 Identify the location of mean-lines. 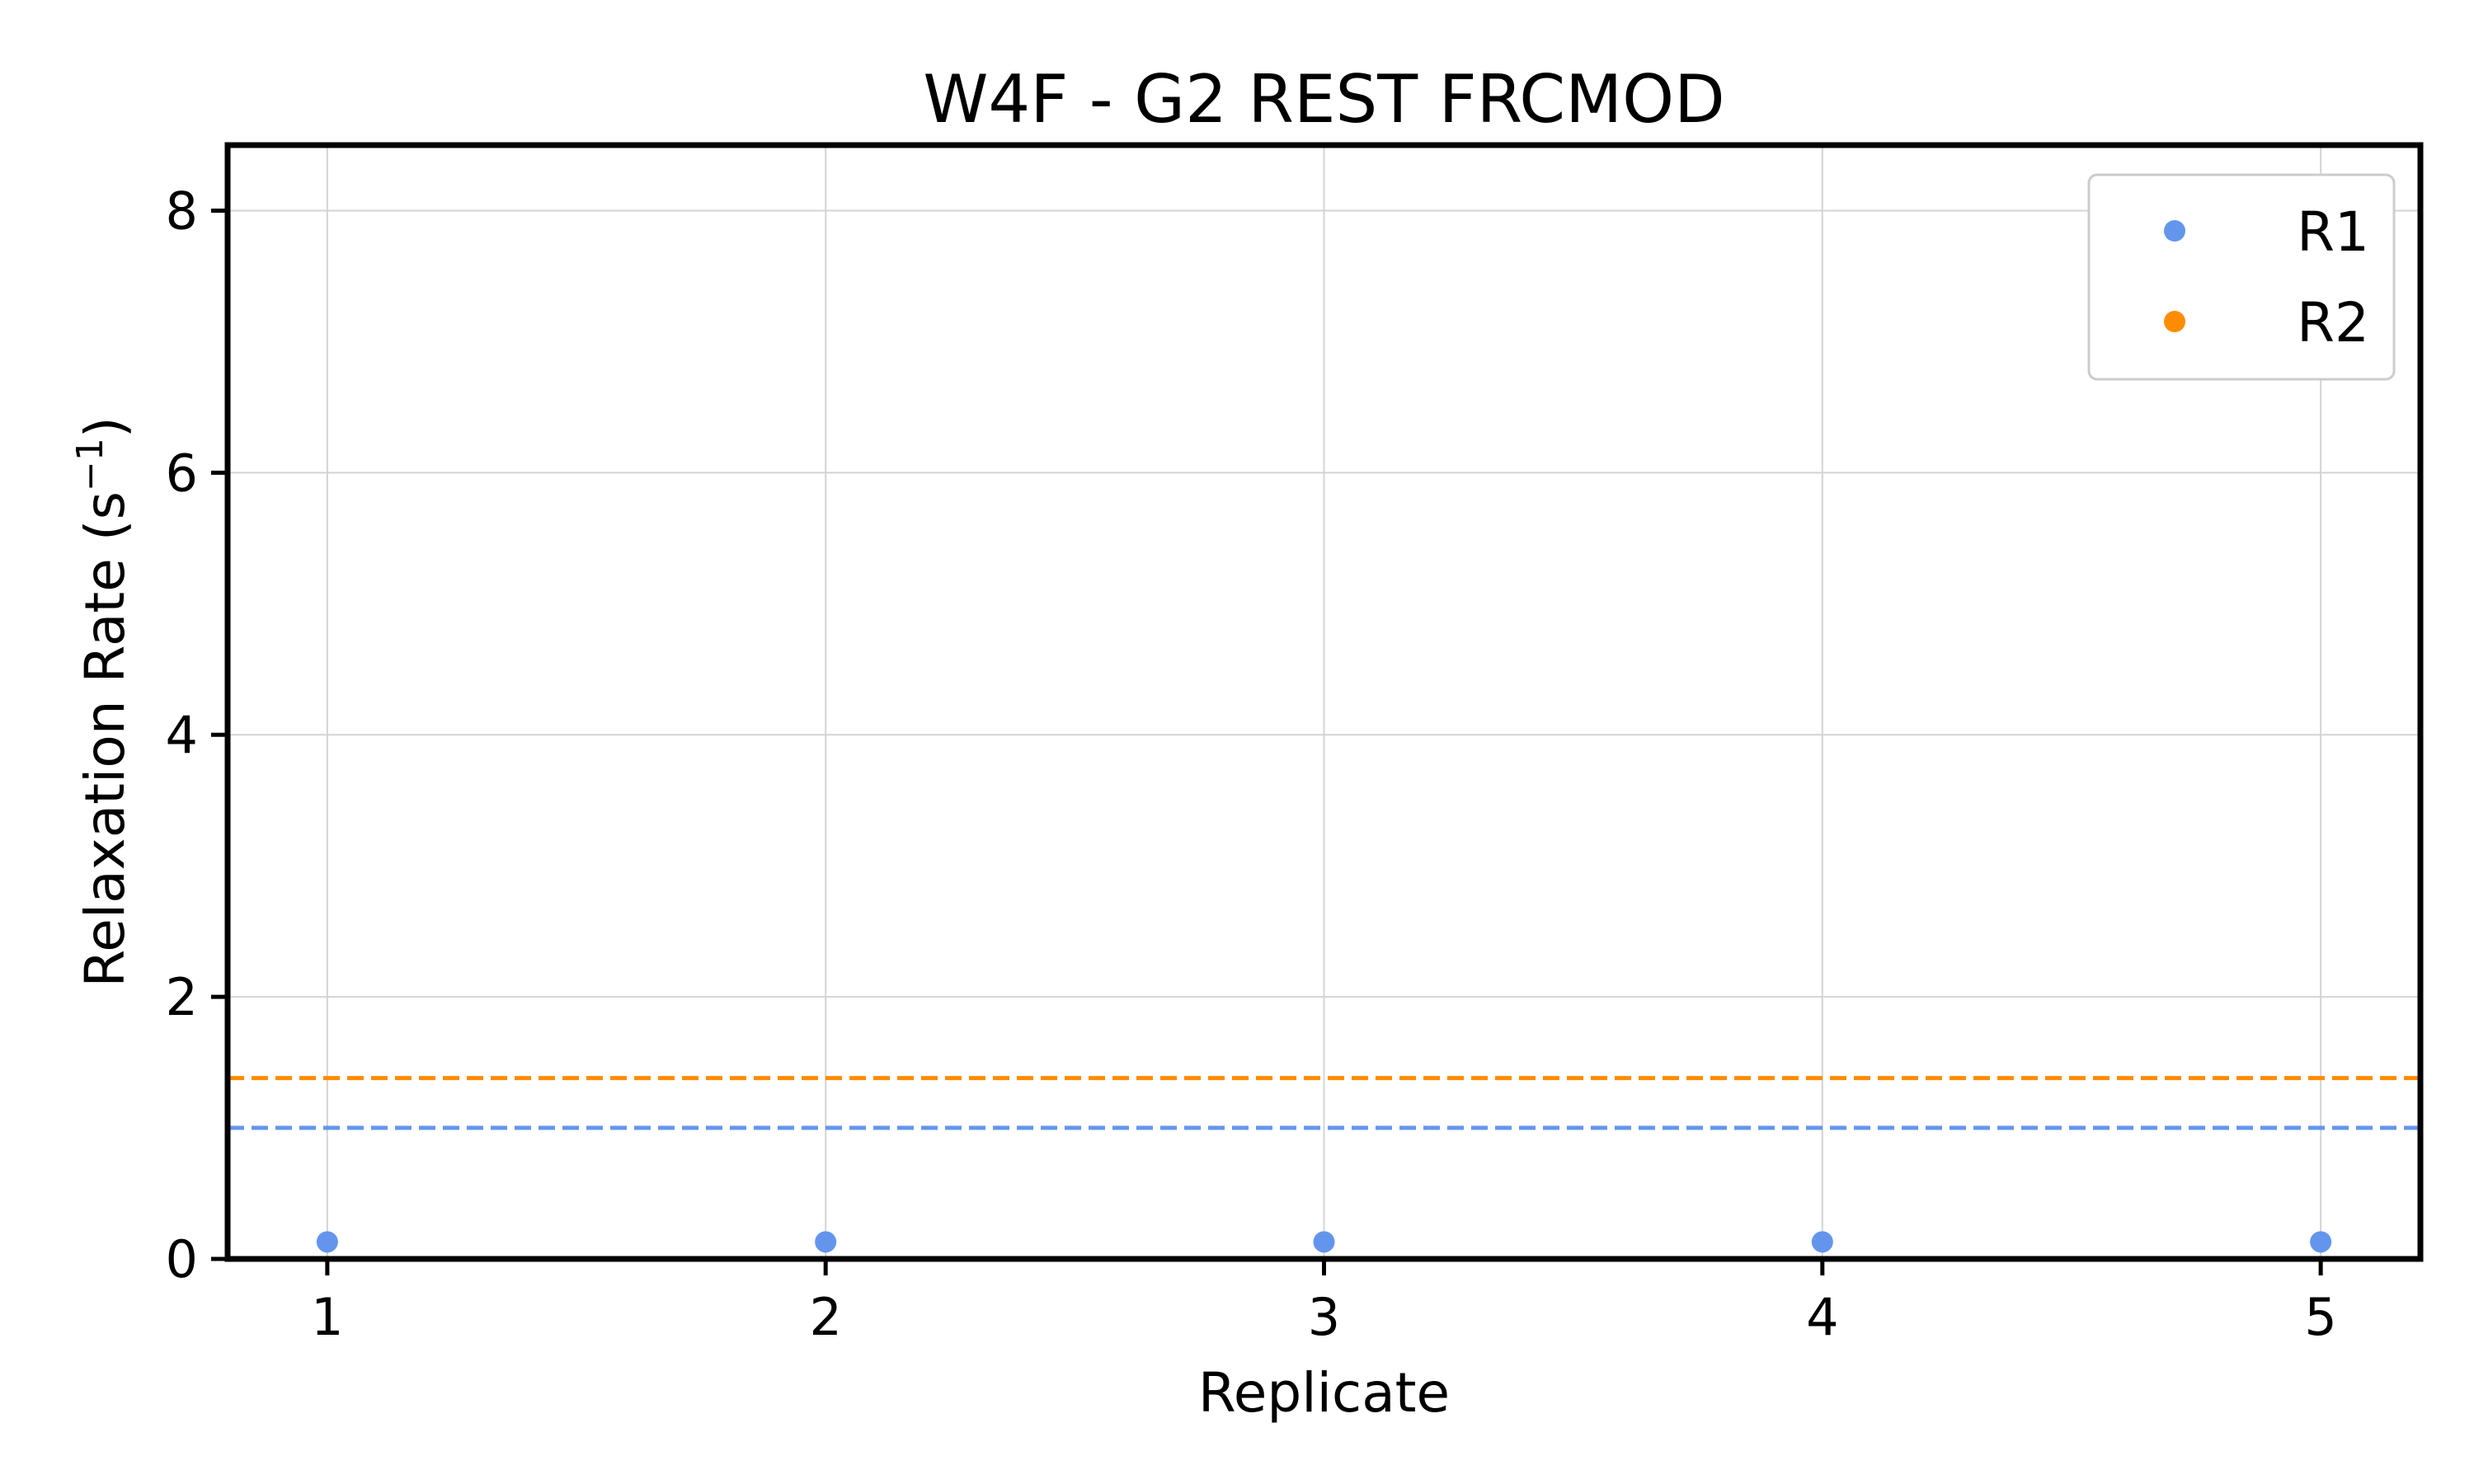
(1324, 1103).